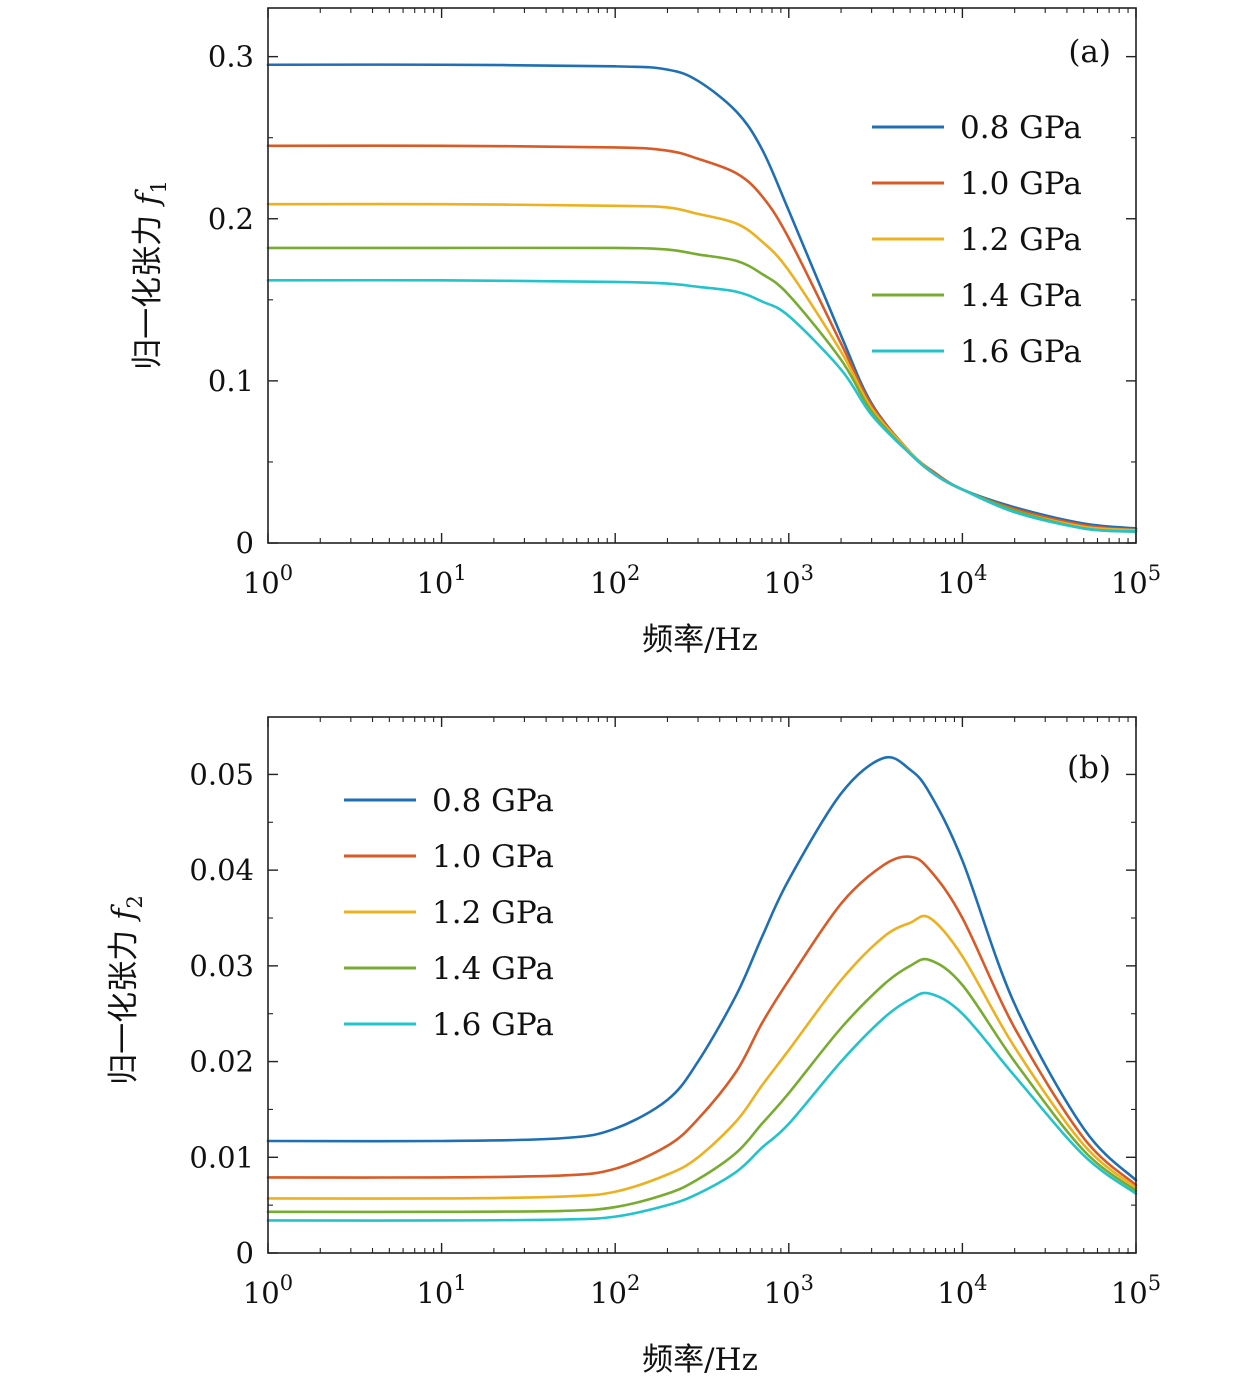 The height and width of the screenshot is (1386, 1260). I want to click on y-axis-title: 归一化张力 f1, so click(150, 275).